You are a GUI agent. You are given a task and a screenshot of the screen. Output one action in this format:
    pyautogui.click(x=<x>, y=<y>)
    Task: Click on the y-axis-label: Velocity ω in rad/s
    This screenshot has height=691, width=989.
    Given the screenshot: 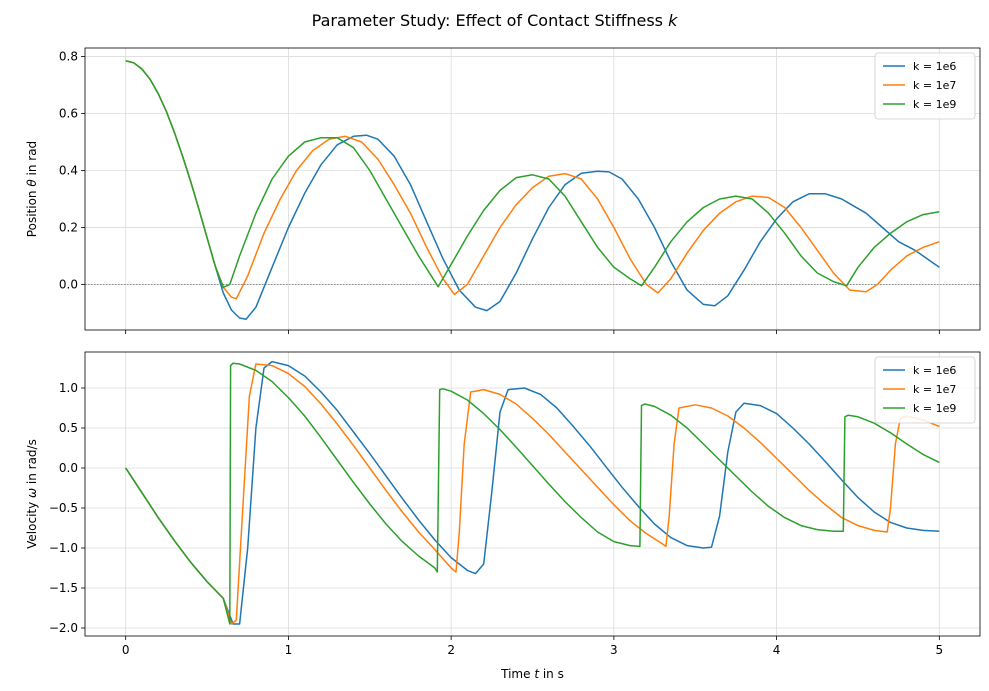 What is the action you would take?
    pyautogui.click(x=32, y=494)
    